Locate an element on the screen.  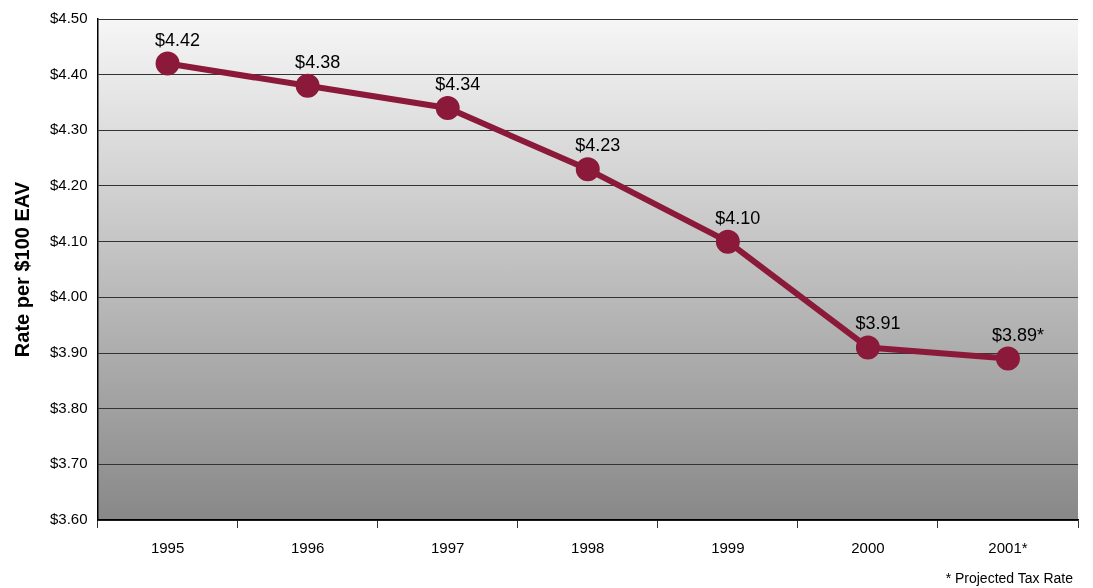
data-label: $4.23 is located at coordinates (598, 145).